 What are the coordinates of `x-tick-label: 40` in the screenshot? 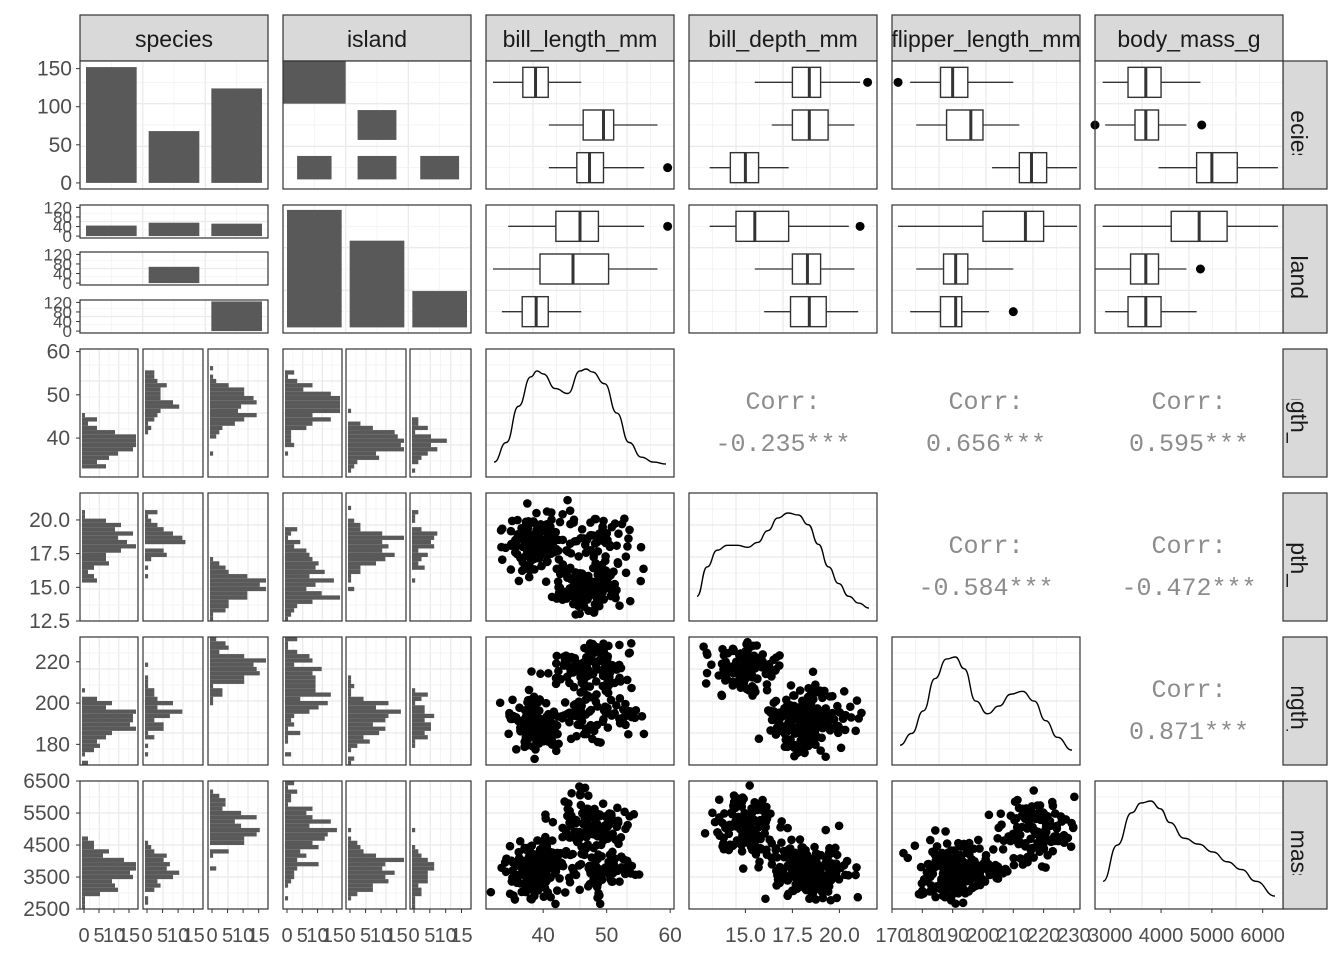 It's located at (542, 935).